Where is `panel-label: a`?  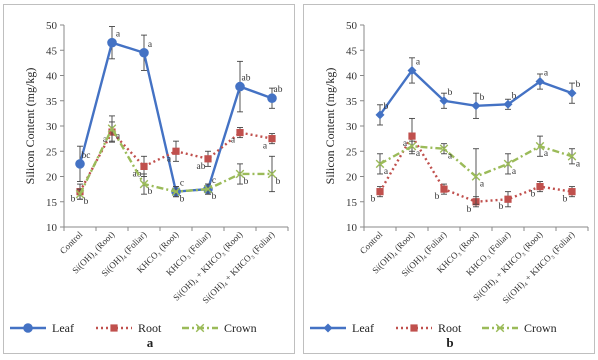
panel-label: a is located at coordinates (150, 342).